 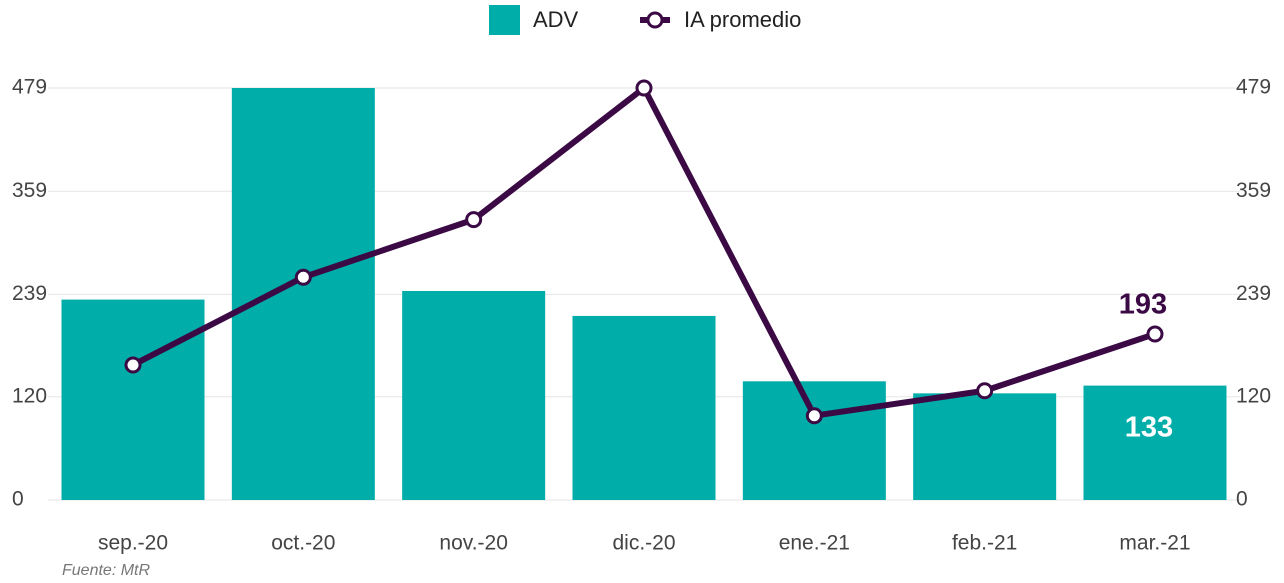 I want to click on legend-label: ADV, so click(x=556, y=19).